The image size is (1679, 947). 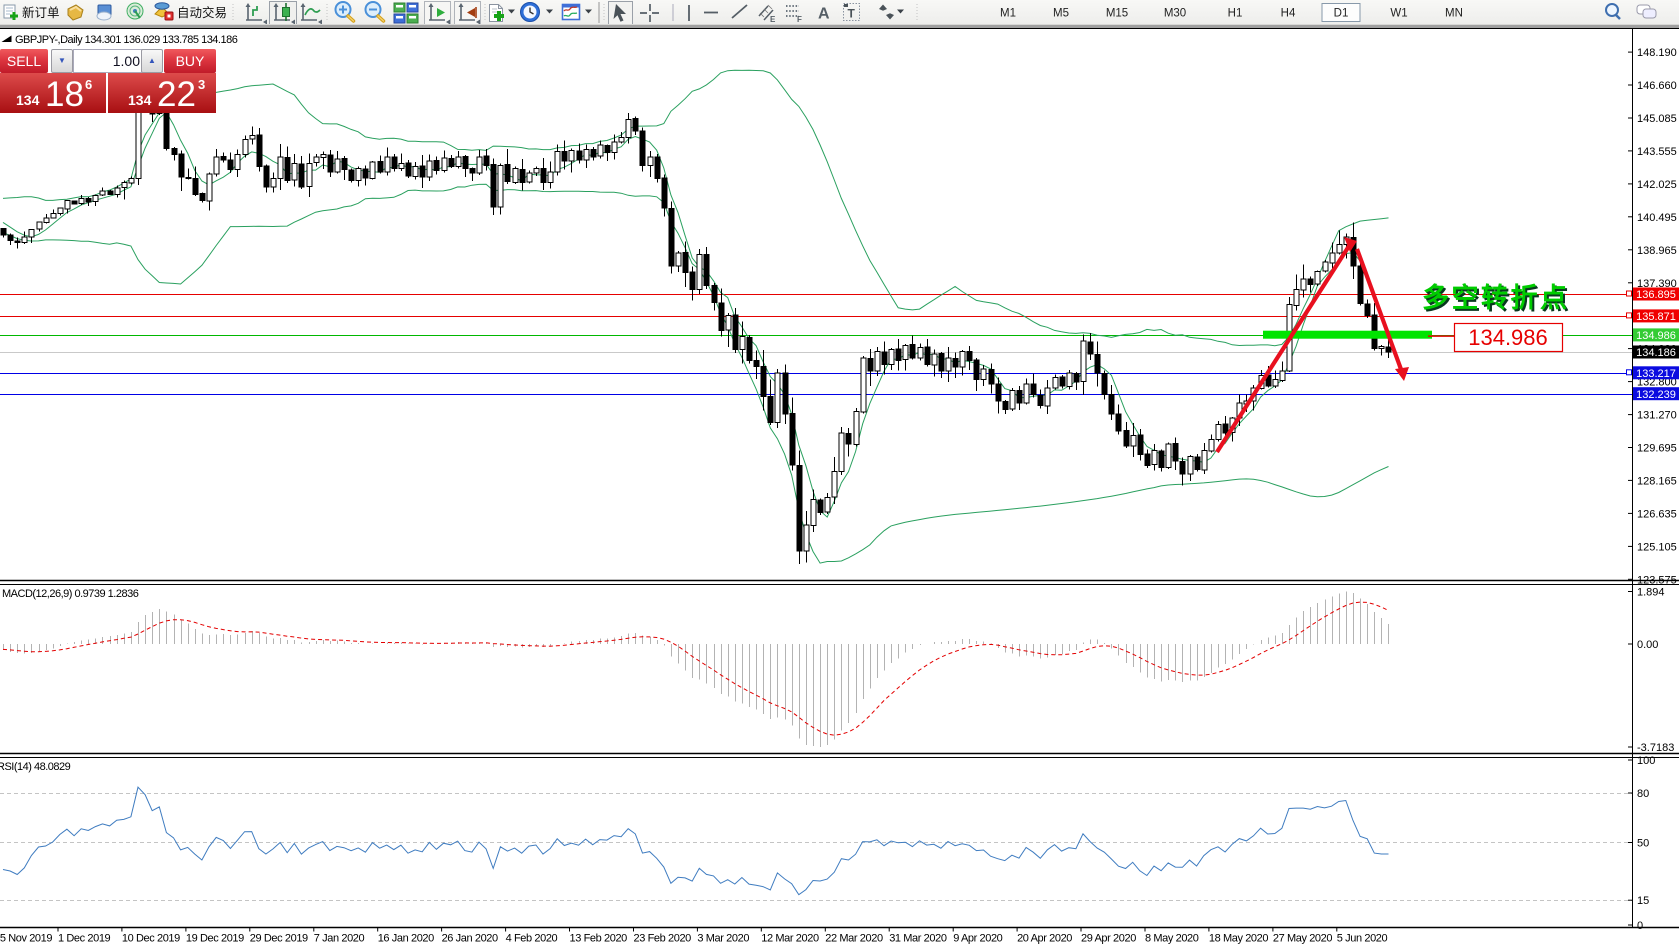 I want to click on svg-text: 143.555, so click(x=1657, y=152).